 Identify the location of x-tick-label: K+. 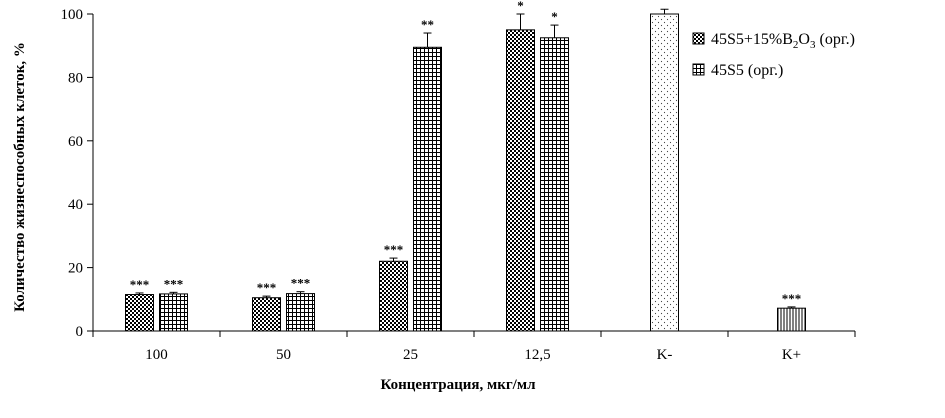
(791, 355).